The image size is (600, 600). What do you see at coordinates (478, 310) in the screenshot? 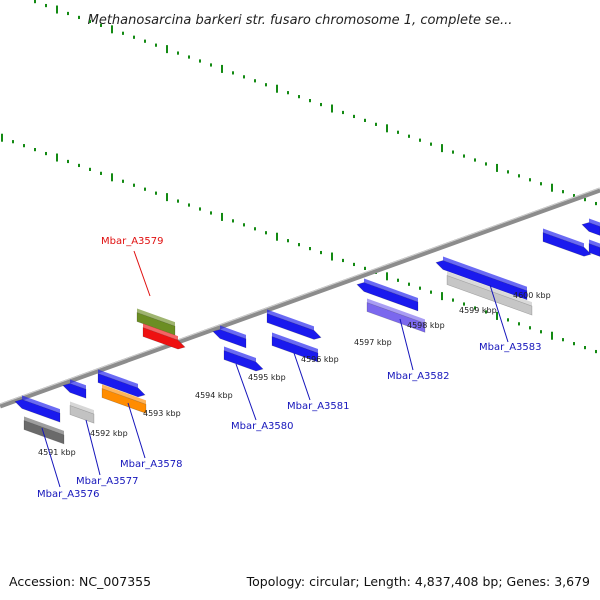
I see `kbp-label: 4599 kbp` at bounding box center [478, 310].